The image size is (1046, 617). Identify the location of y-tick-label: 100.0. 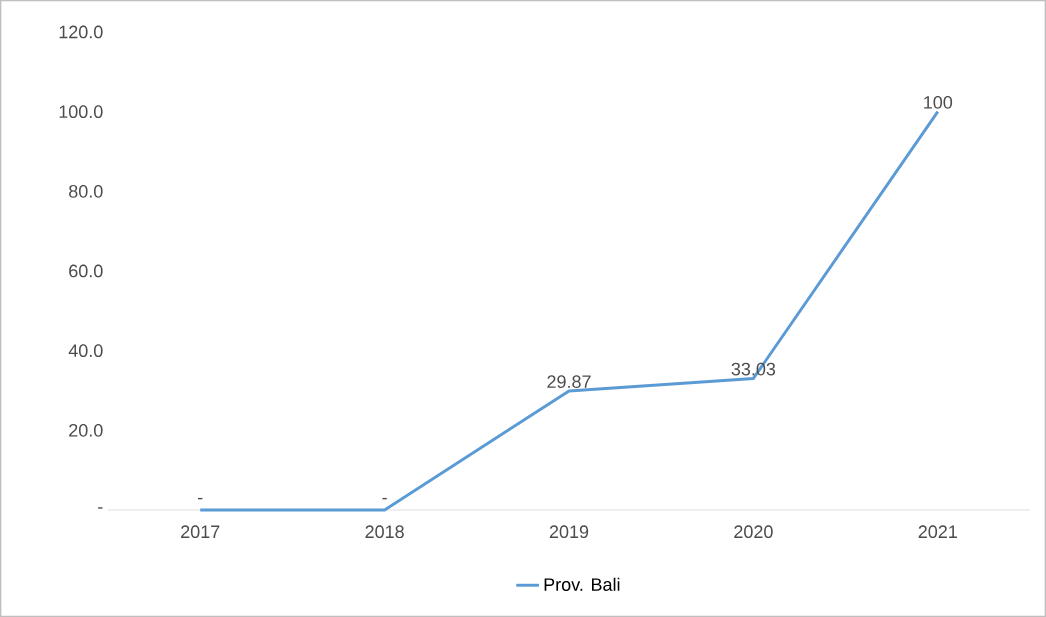
(81, 112).